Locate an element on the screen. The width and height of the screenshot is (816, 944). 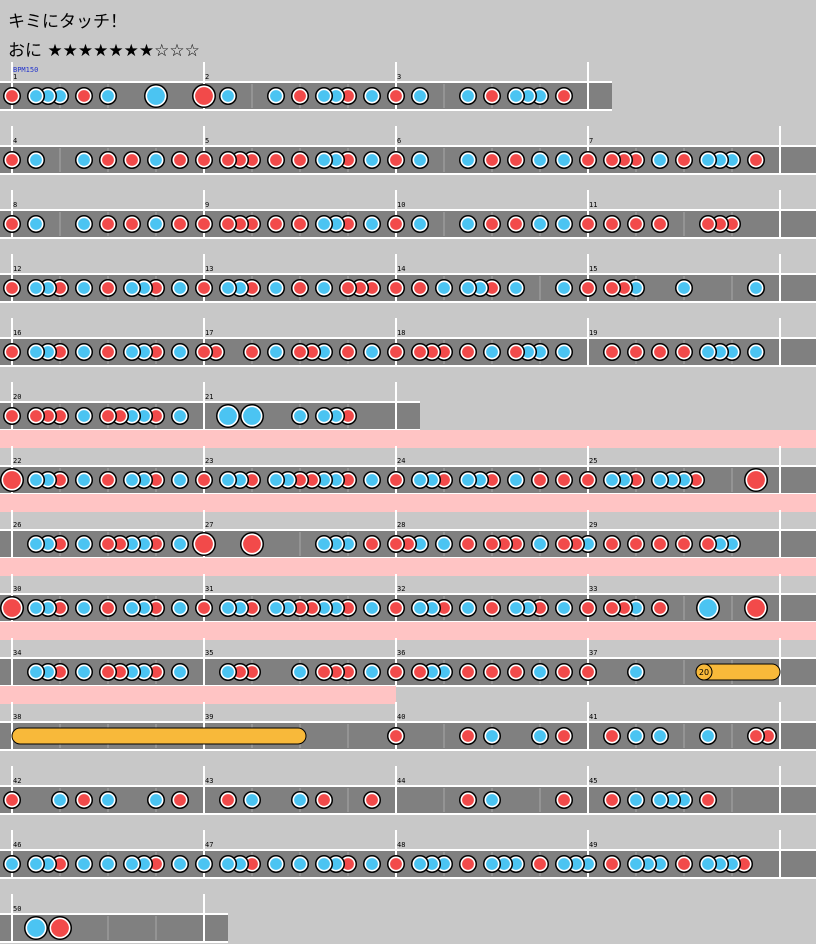
measure-number: 32 is located at coordinates (401, 589).